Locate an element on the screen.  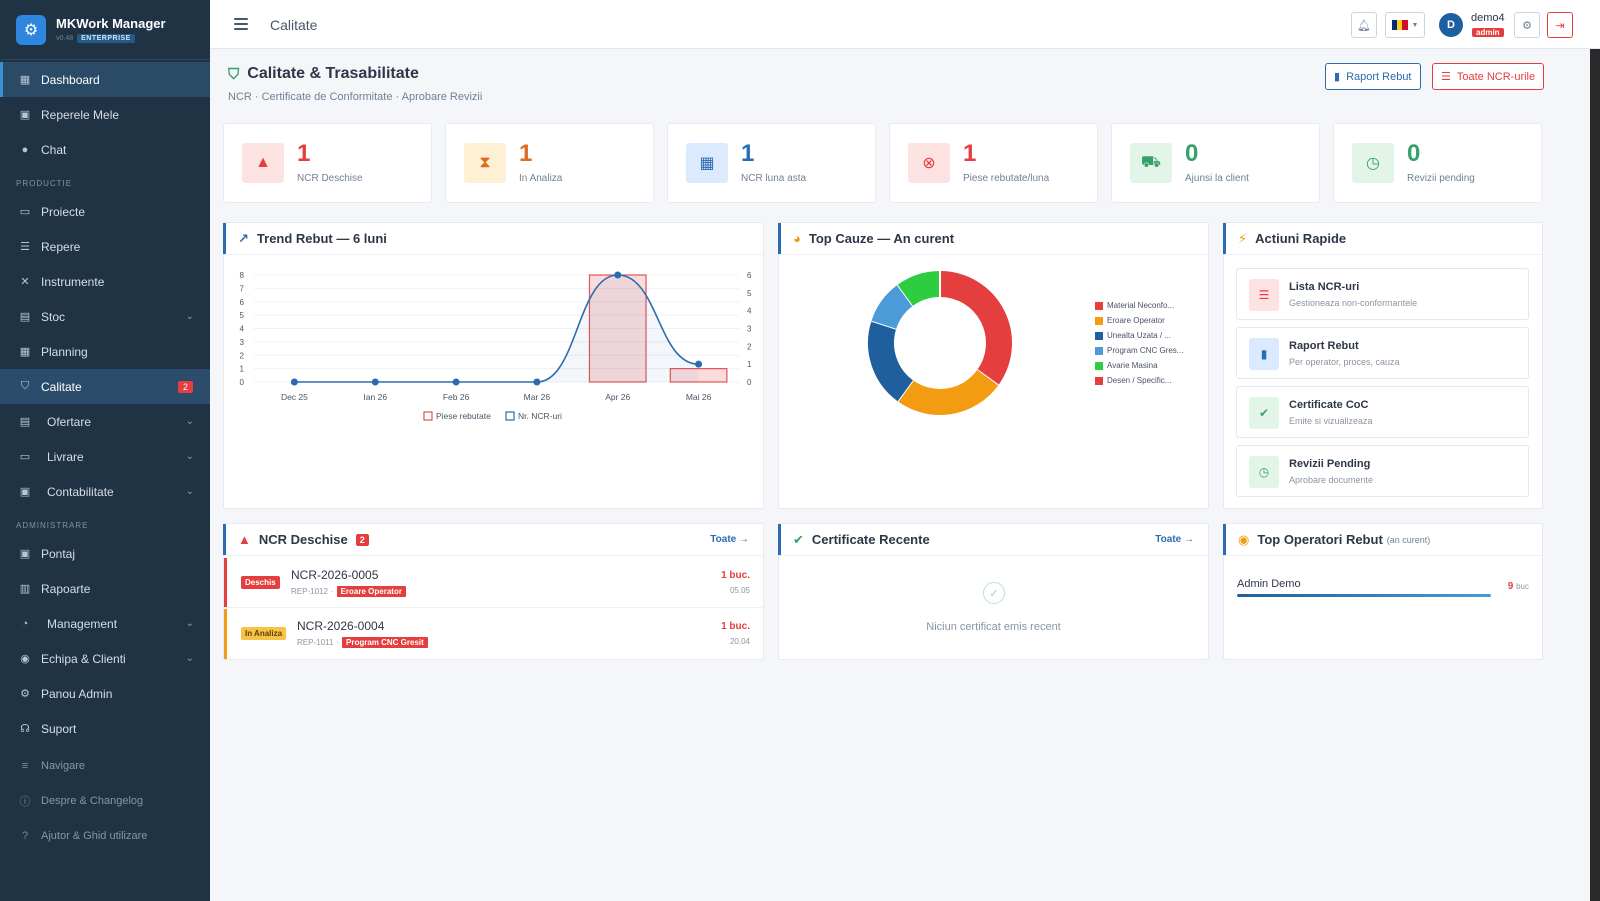
stat-card-in-analiza: ⧗ 1 In Analiza is located at coordinates (549, 163).